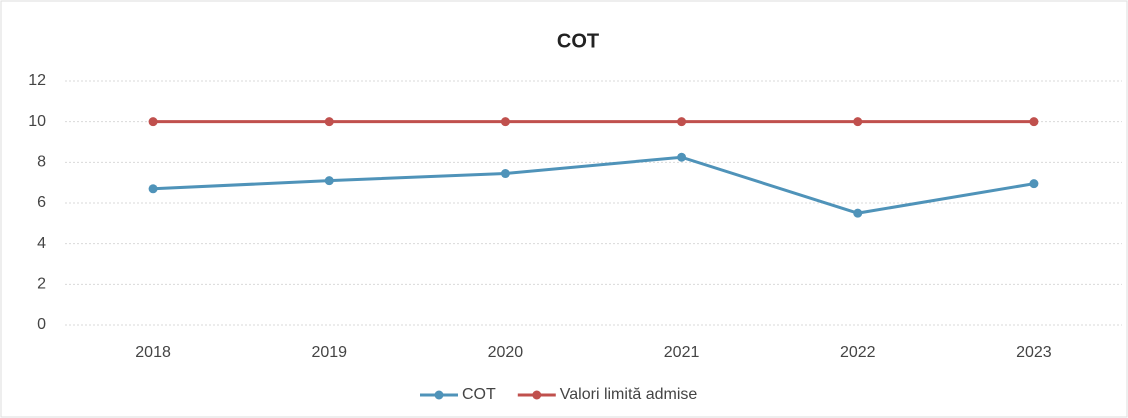 The image size is (1128, 418). I want to click on y-tick-label: 8, so click(41, 162).